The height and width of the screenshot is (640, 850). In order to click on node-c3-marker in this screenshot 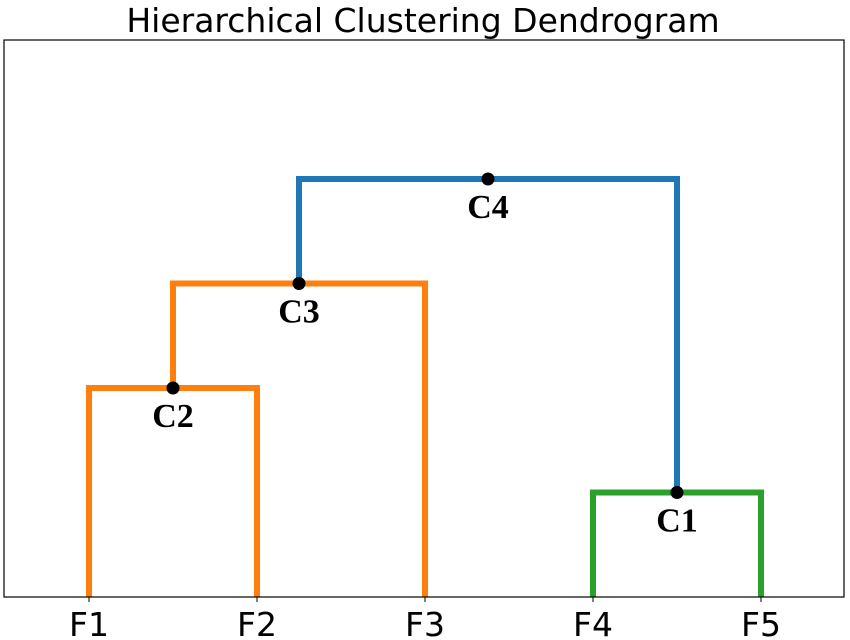, I will do `click(299, 283)`.